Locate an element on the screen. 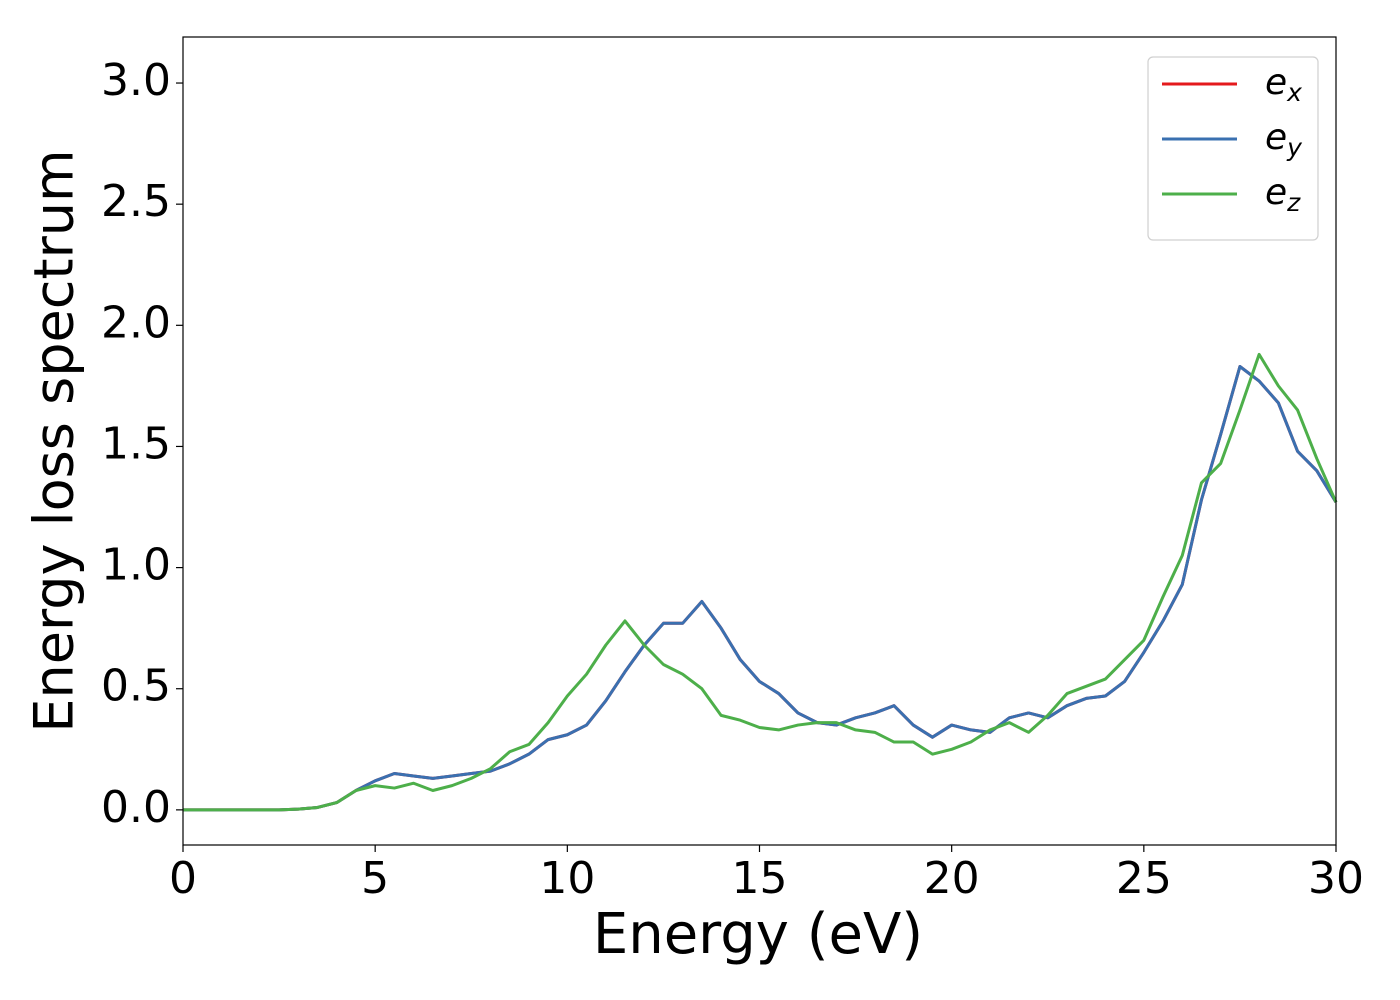  legend-label: ez is located at coordinates (1283, 194).